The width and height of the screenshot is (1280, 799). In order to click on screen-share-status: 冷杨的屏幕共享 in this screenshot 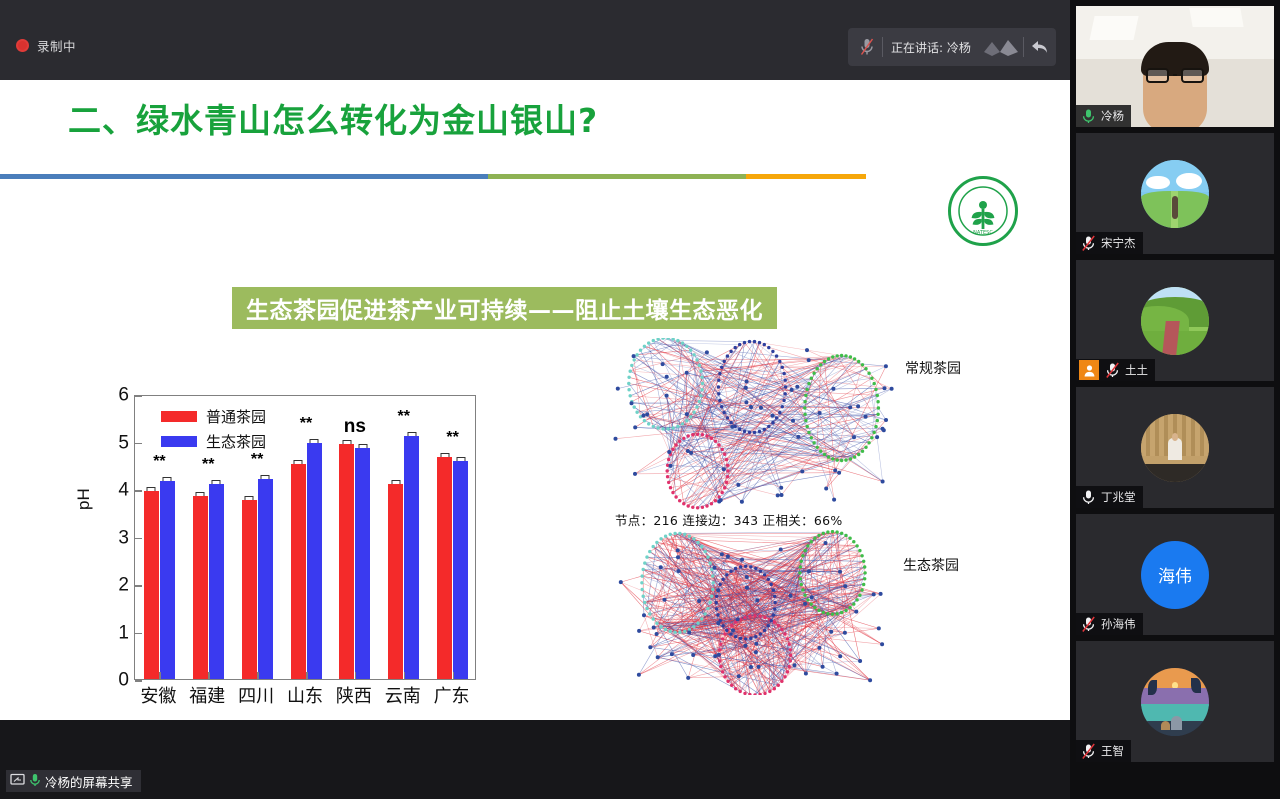, I will do `click(73, 781)`.